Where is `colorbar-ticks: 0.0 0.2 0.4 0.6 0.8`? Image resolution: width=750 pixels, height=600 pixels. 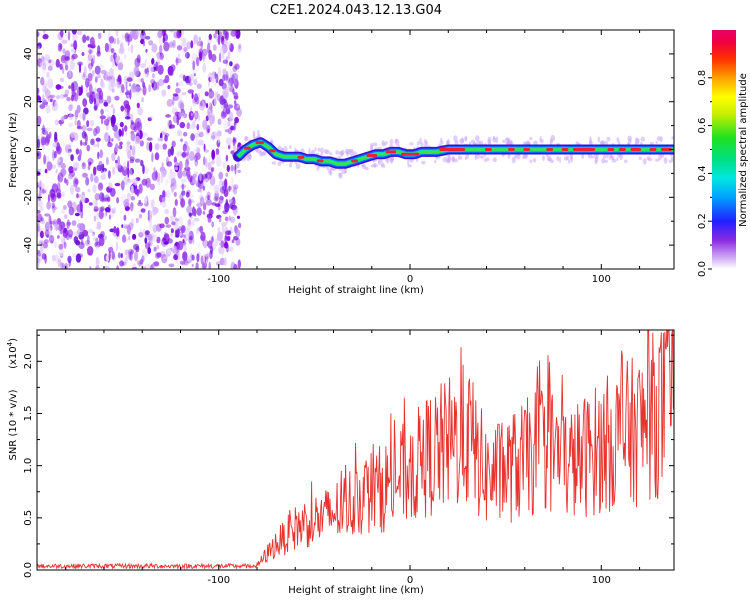
colorbar-ticks: 0.0 0.2 0.4 0.6 0.8 is located at coordinates (704, 165).